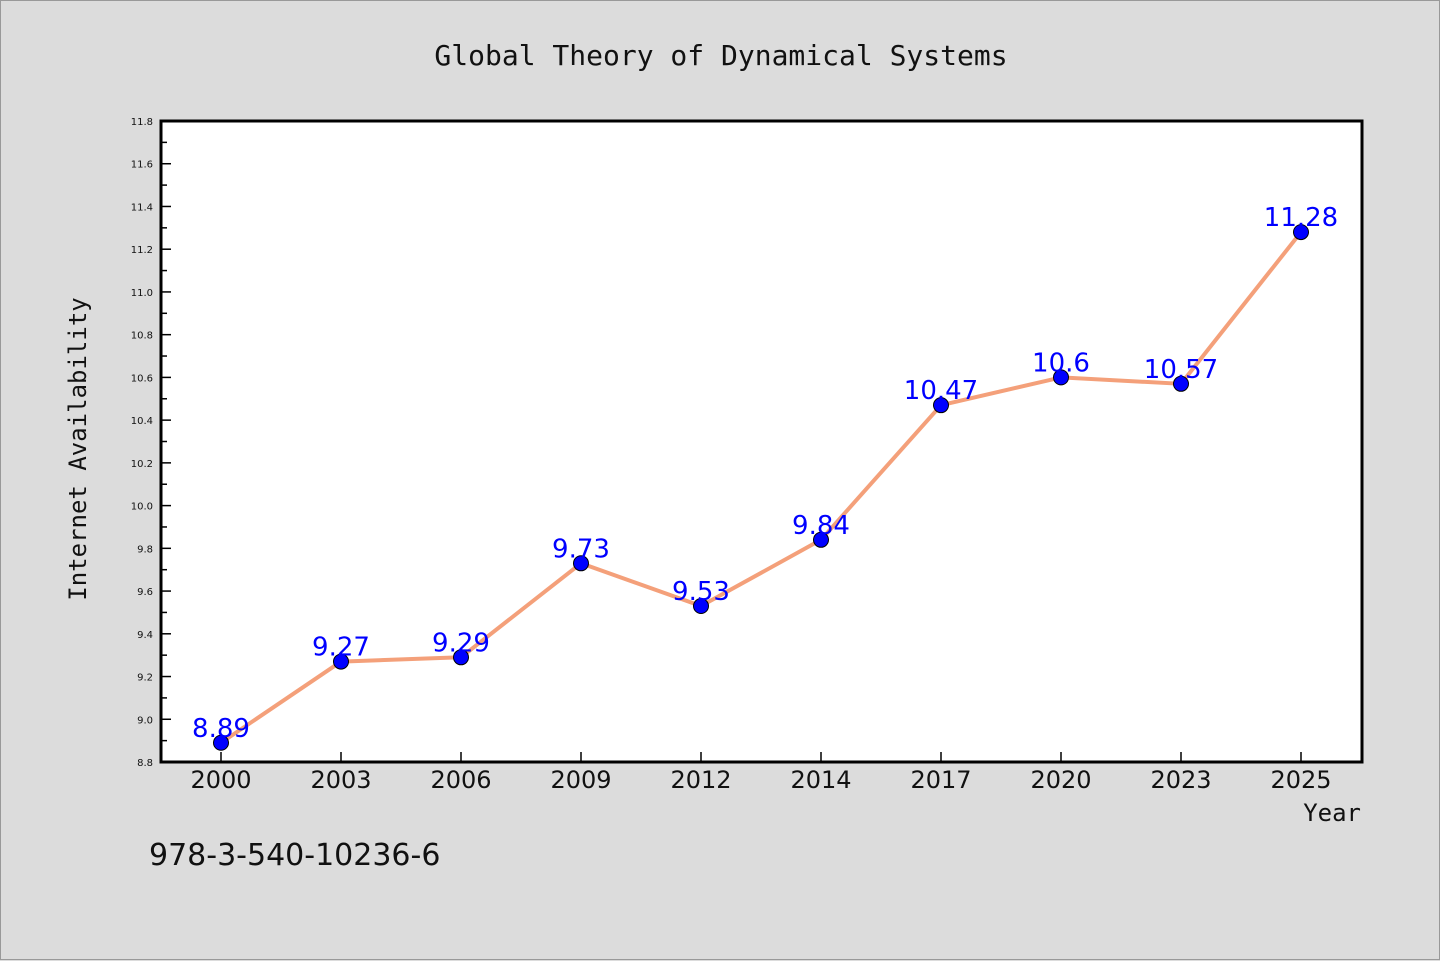  What do you see at coordinates (720, 55) in the screenshot?
I see `chart-title: Global Theory of Dynamical Systems` at bounding box center [720, 55].